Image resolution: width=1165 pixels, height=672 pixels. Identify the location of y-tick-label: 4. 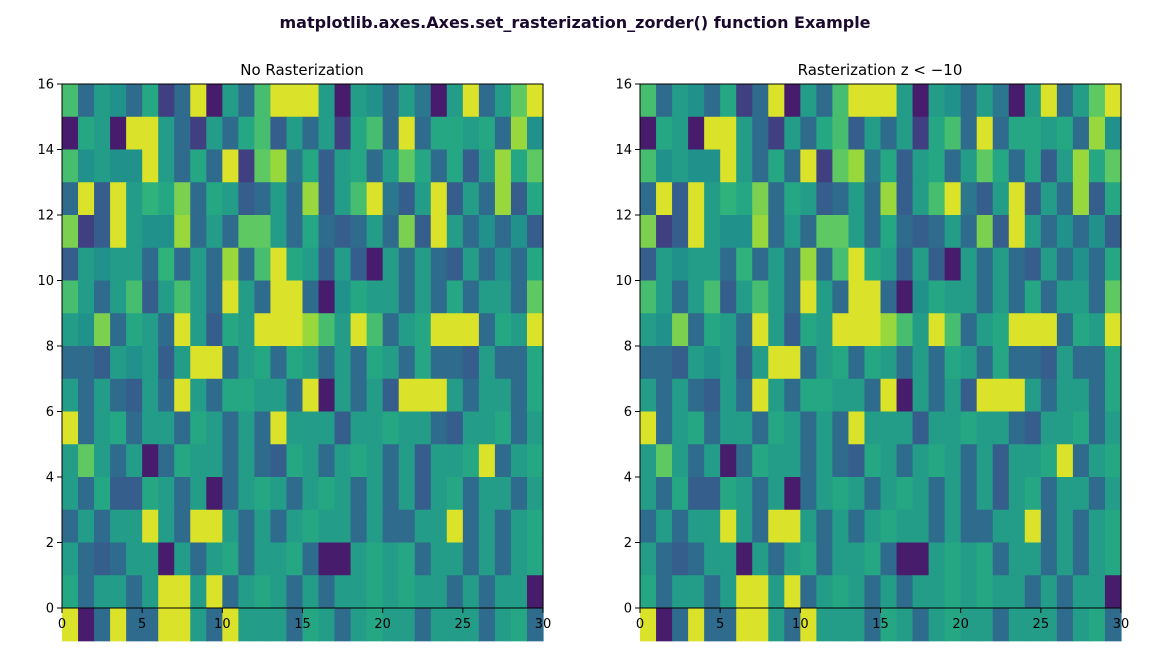
(628, 478).